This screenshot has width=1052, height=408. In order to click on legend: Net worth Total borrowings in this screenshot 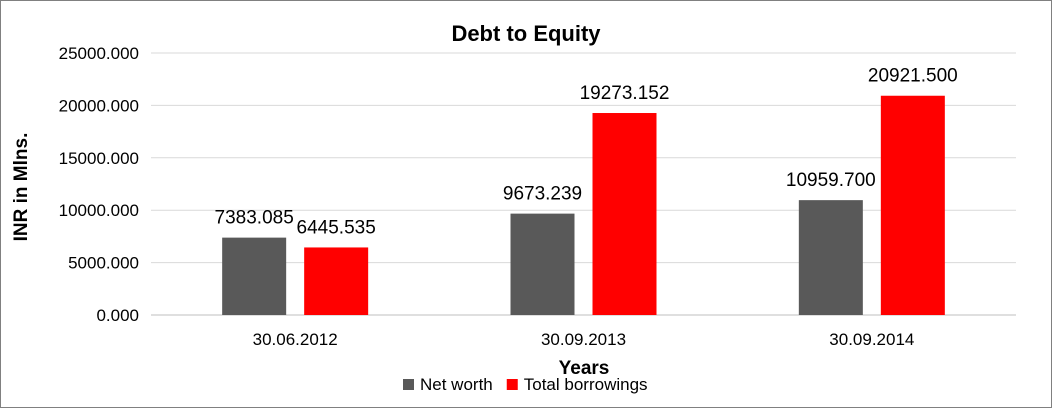, I will do `click(525, 384)`.